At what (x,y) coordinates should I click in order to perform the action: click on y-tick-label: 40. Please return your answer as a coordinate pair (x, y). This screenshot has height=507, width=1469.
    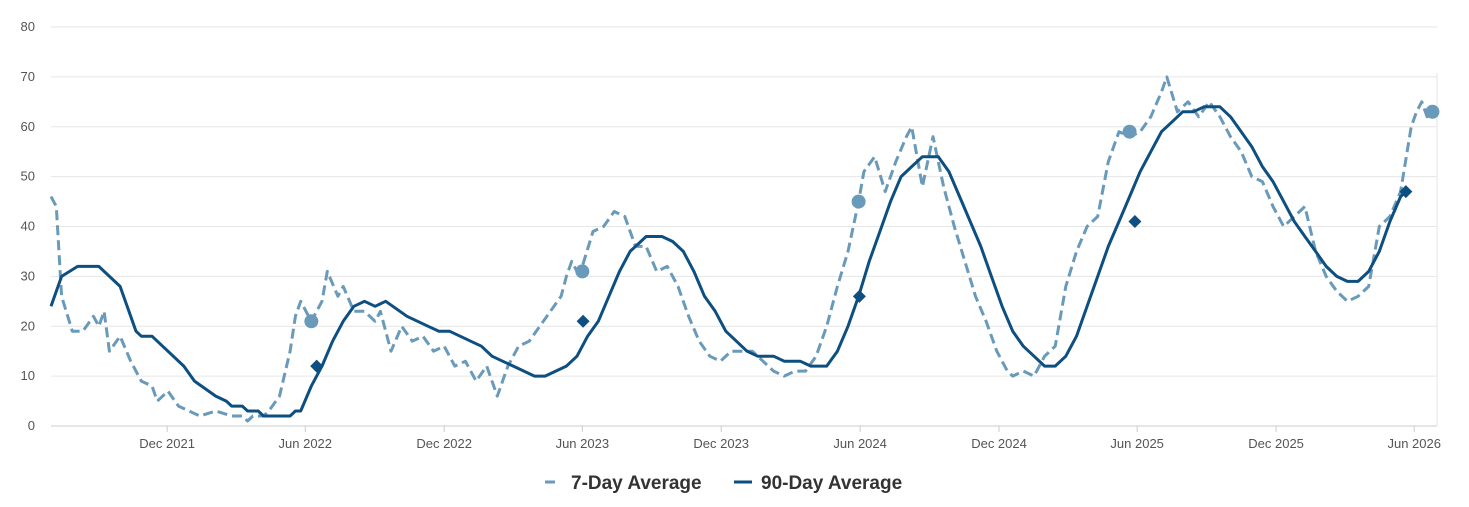
    Looking at the image, I should click on (28, 226).